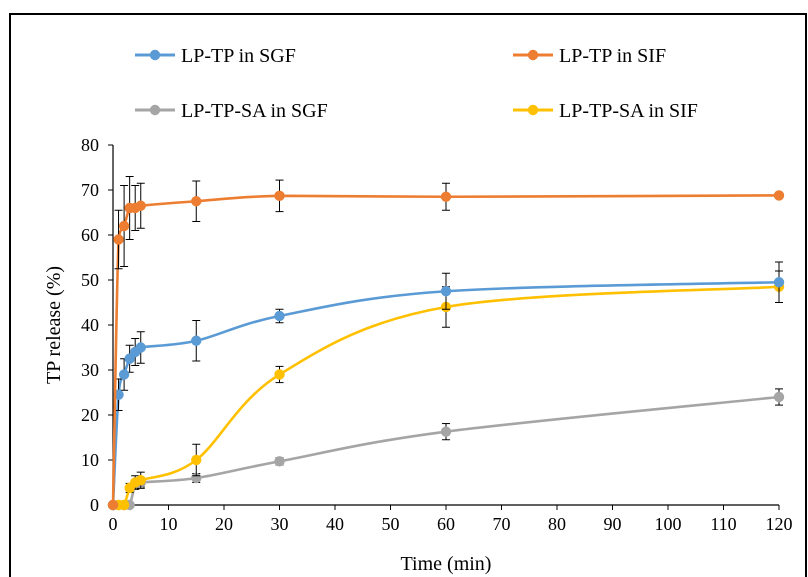 Image resolution: width=808 pixels, height=577 pixels. Describe the element at coordinates (90, 325) in the screenshot. I see `y-tick-label: 40` at that location.